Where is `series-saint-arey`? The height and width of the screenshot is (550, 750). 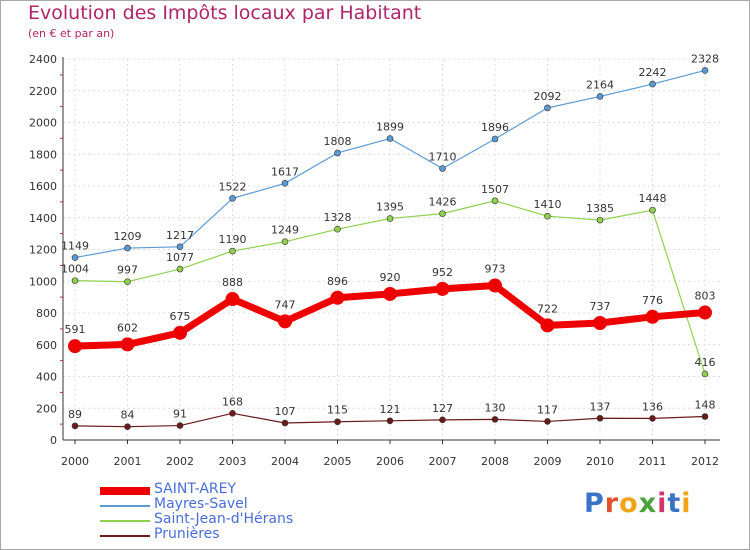
series-saint-arey is located at coordinates (390, 316).